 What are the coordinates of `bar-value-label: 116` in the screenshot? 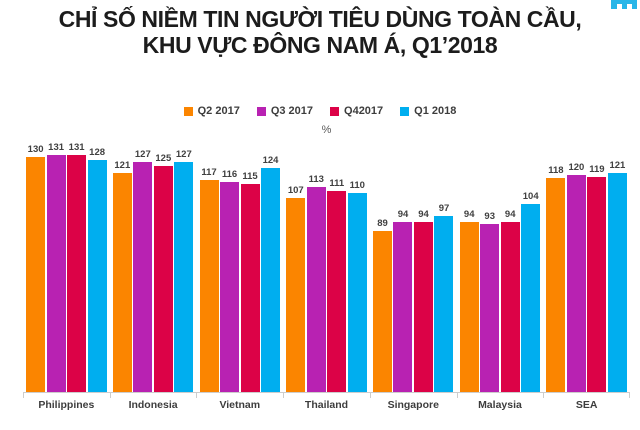 It's located at (229, 174).